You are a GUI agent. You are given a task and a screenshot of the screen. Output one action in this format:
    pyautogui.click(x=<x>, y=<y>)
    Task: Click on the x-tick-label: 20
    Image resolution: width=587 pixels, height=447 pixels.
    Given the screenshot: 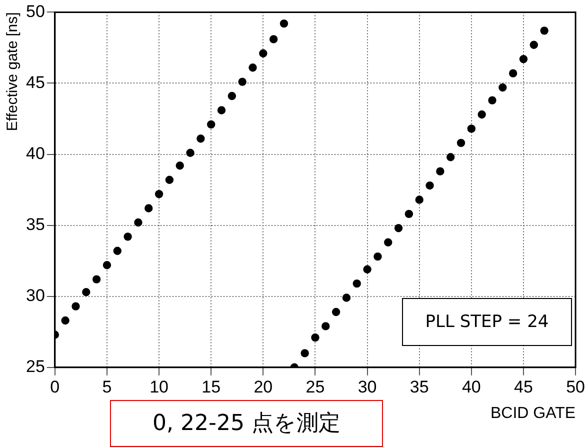 What is the action you would take?
    pyautogui.click(x=263, y=386)
    